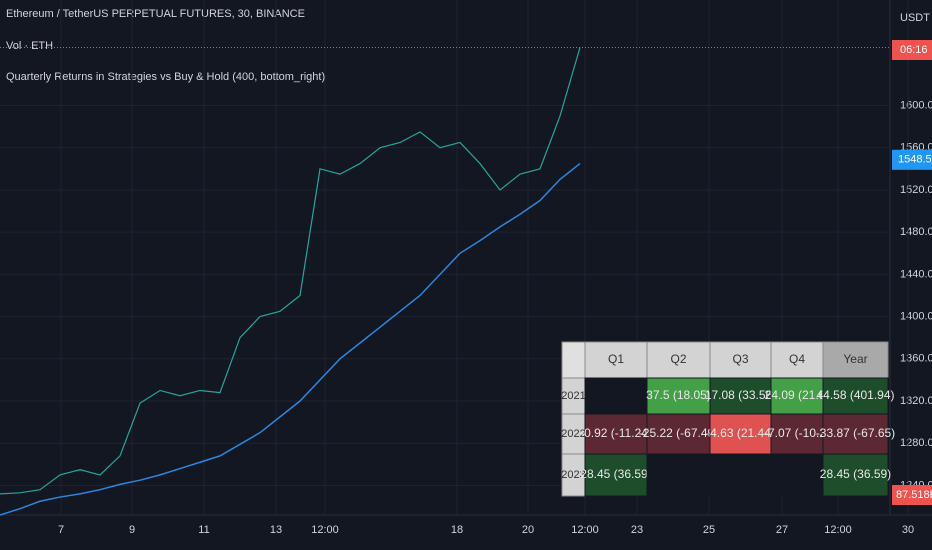  I want to click on volume-label: 87.518K, so click(914, 495).